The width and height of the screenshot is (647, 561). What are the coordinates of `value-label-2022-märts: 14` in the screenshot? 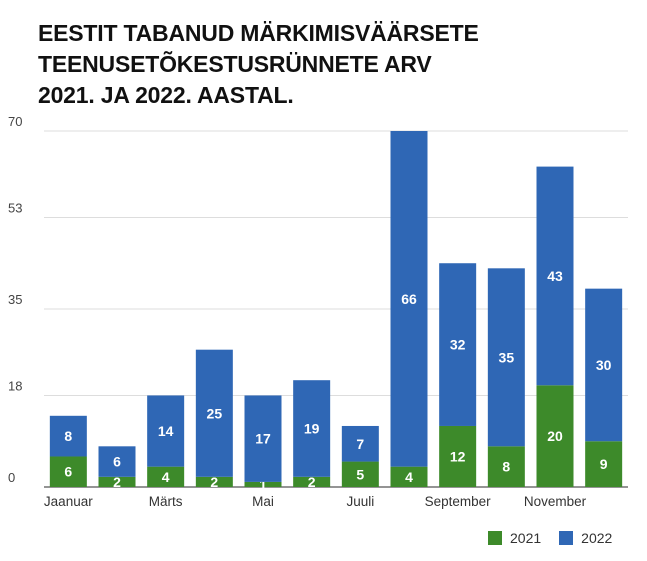 It's located at (166, 431).